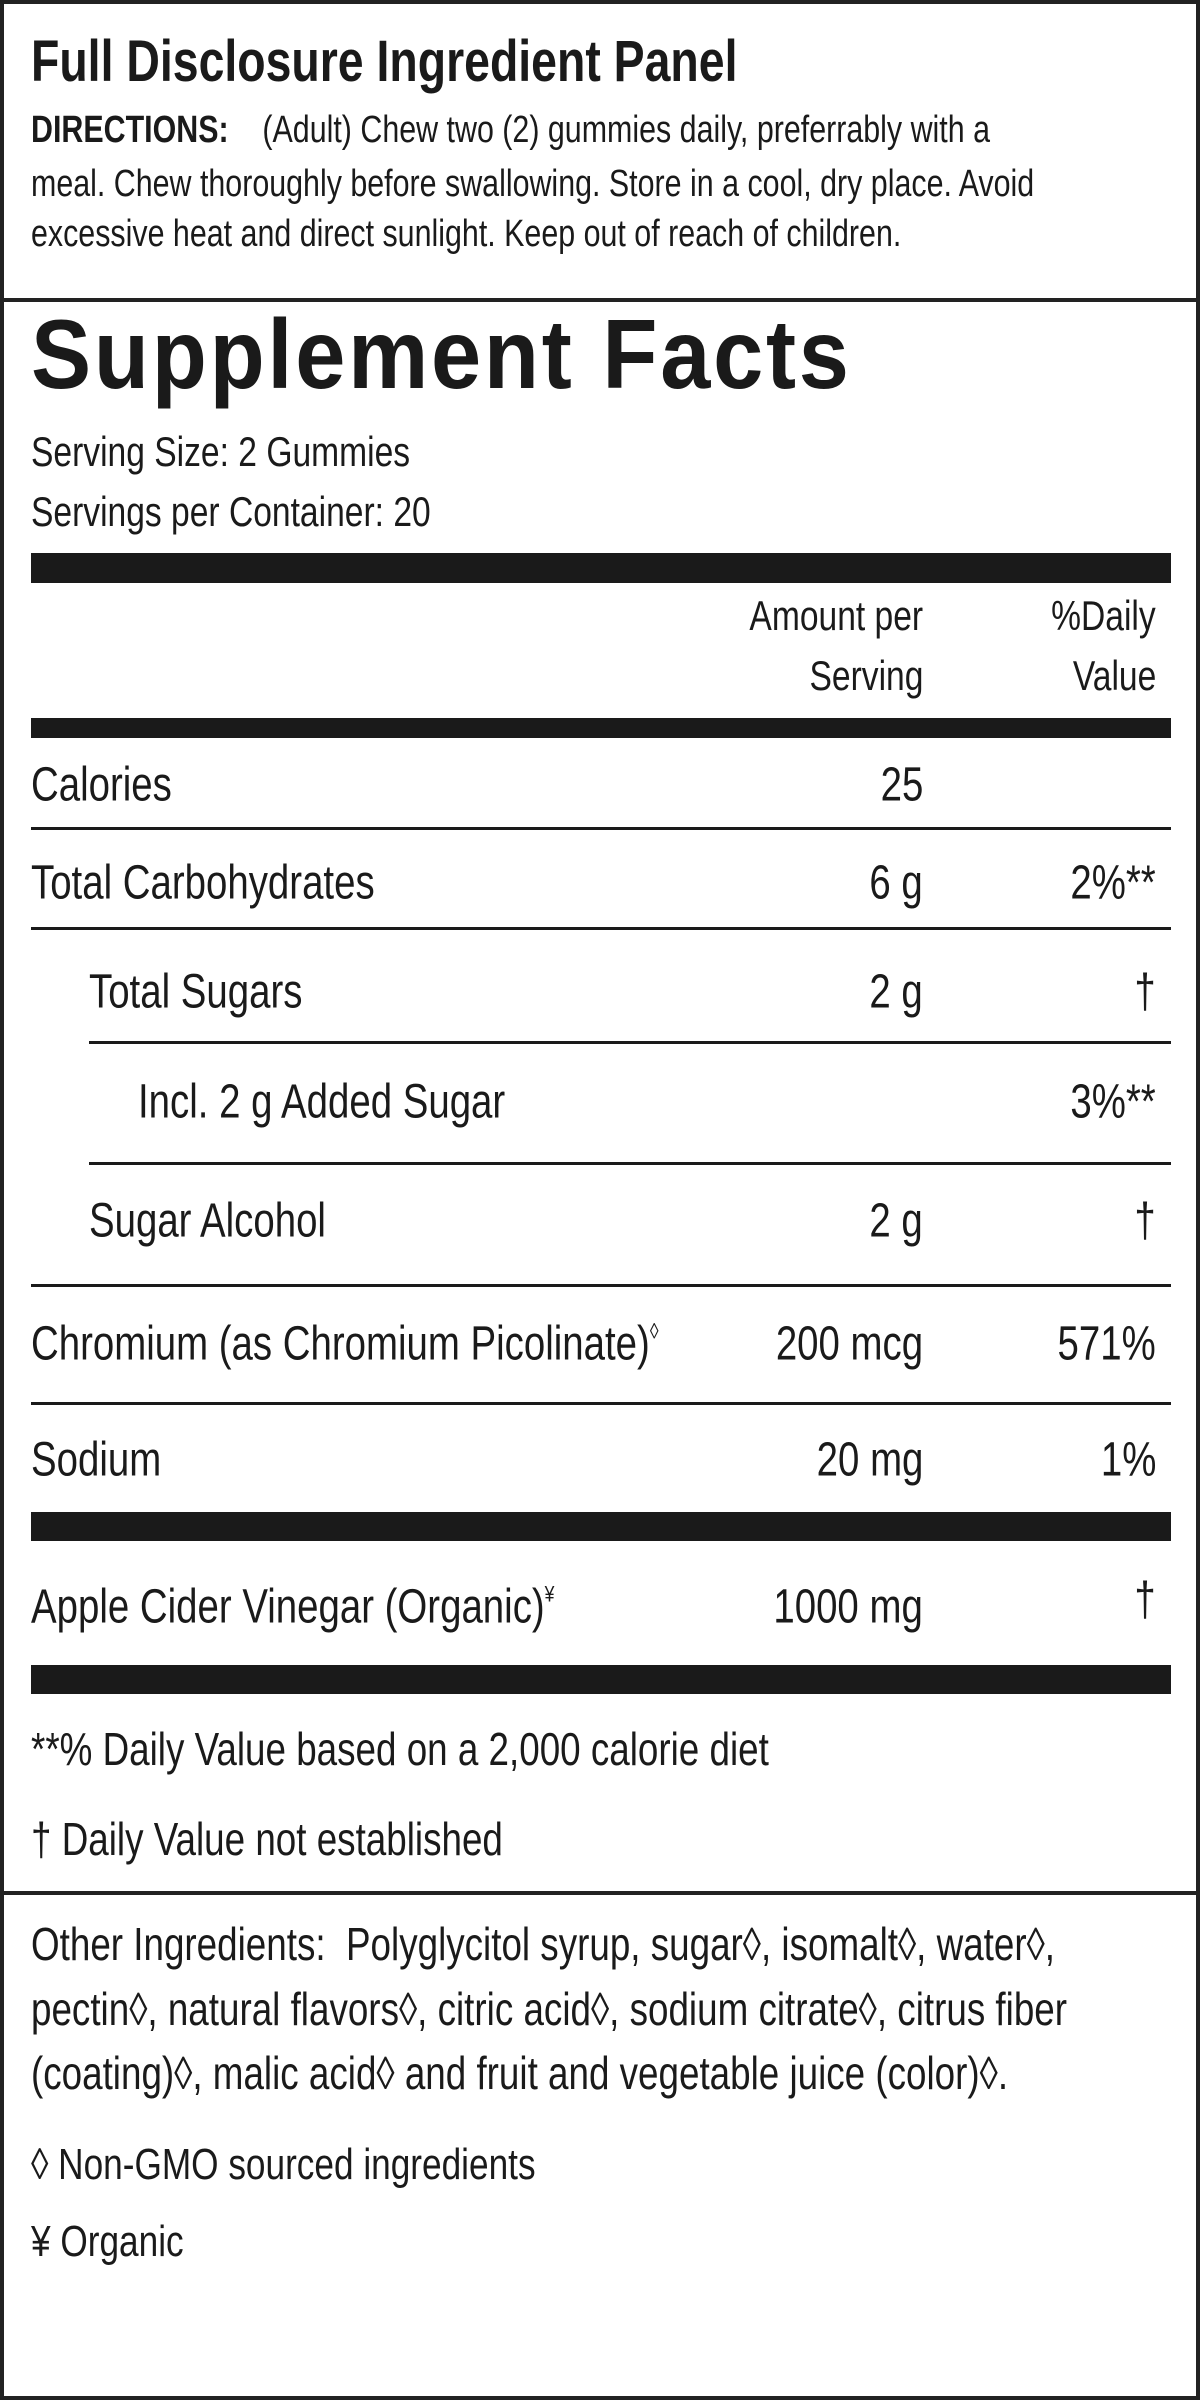 The height and width of the screenshot is (2400, 1200). Describe the element at coordinates (384, 61) in the screenshot. I see `text: Full Disclosure Ingredient Panel` at that location.